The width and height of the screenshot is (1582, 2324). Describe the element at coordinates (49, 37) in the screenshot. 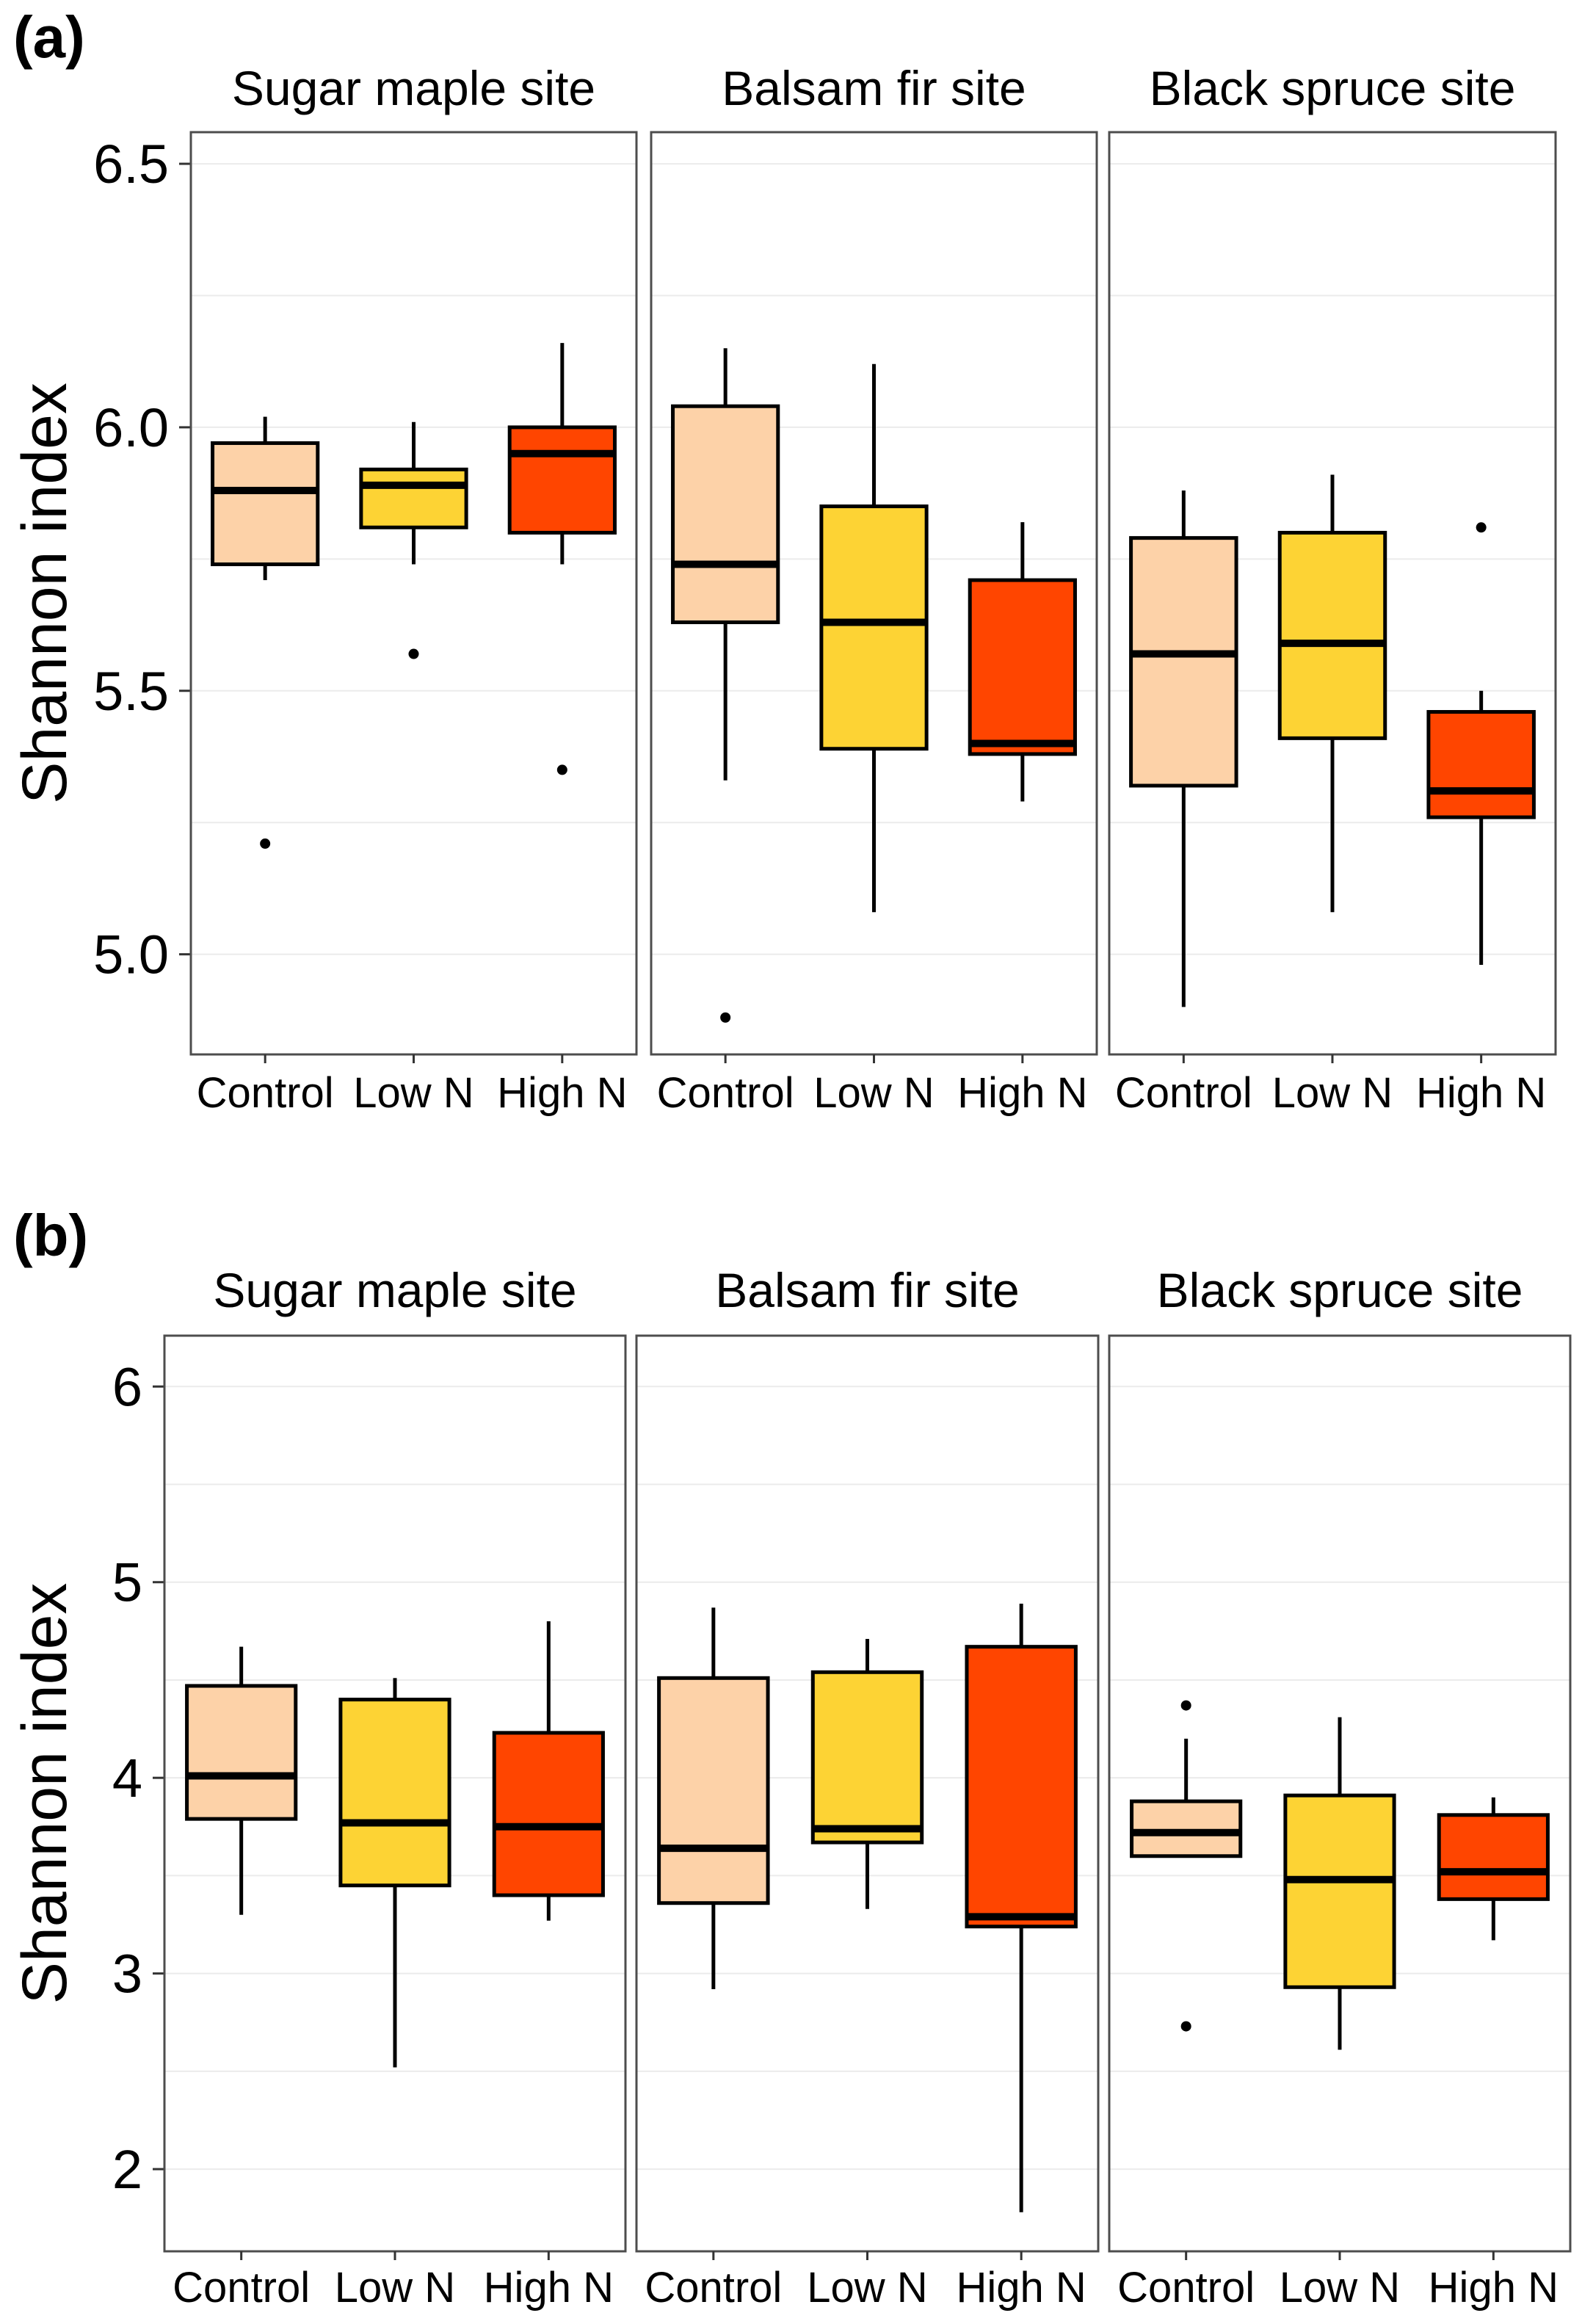

I see `figure-label: (a)` at that location.